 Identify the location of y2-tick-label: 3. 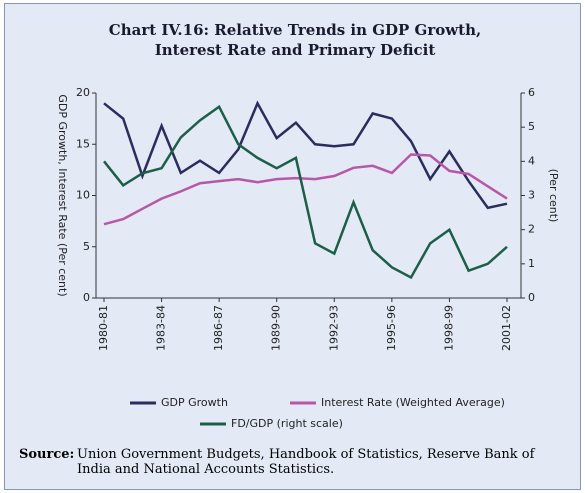
(531, 195).